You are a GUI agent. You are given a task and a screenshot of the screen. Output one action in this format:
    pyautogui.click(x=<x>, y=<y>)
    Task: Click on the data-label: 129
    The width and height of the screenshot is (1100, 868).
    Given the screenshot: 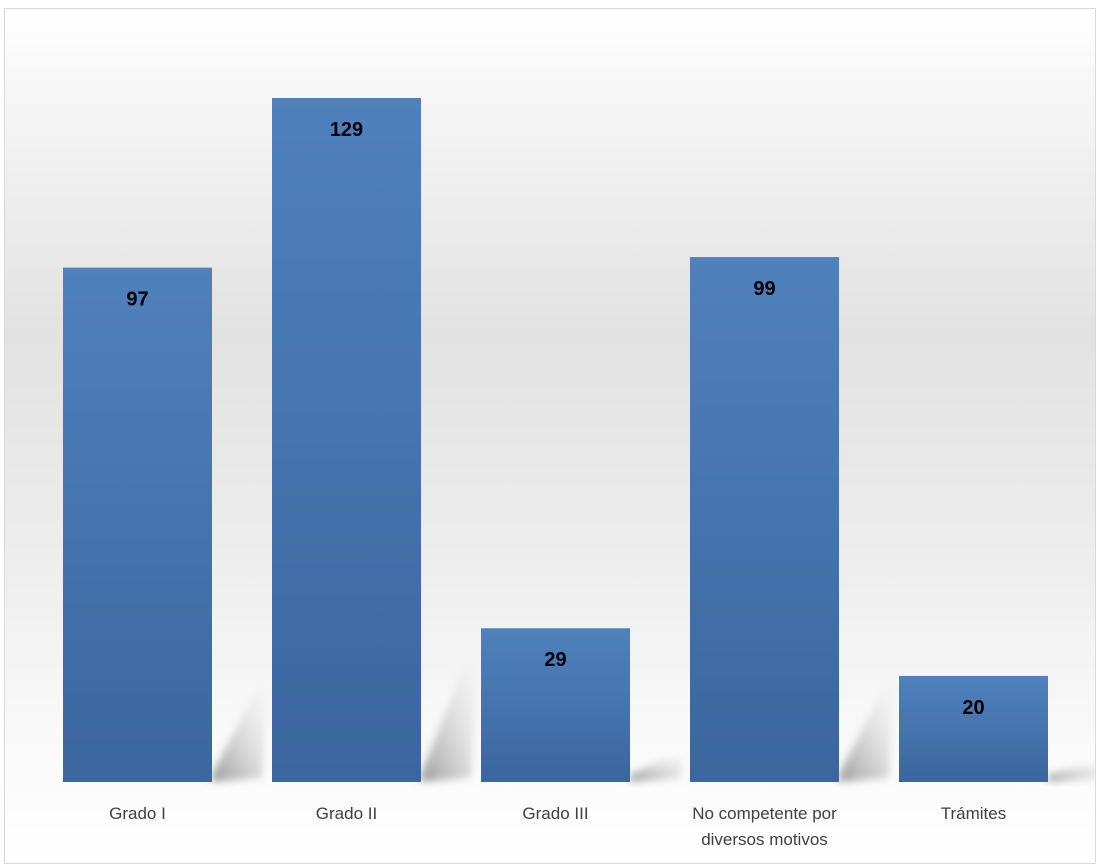 What is the action you would take?
    pyautogui.click(x=346, y=130)
    